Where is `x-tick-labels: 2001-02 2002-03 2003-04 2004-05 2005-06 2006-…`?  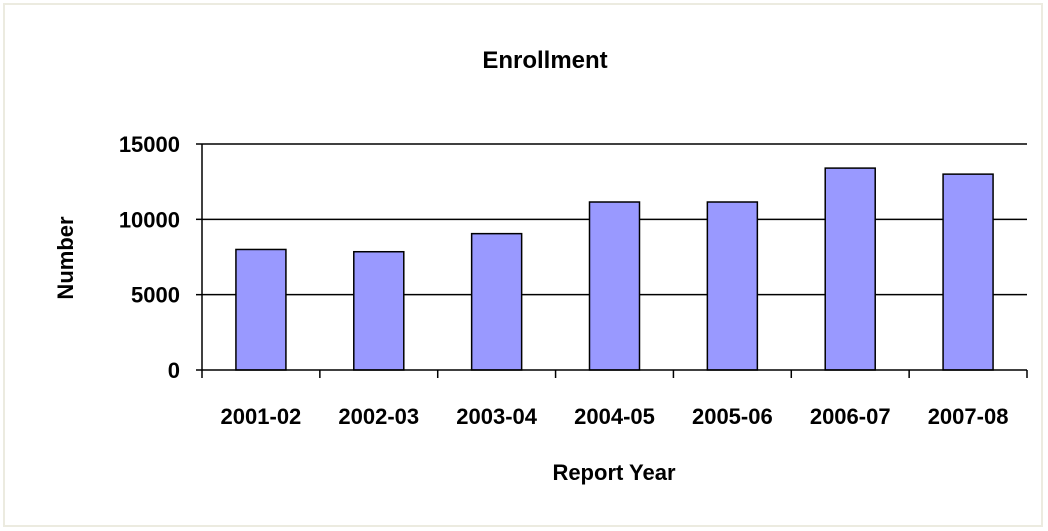 x-tick-labels: 2001-02 2002-03 2003-04 2004-05 2005-06 2006-… is located at coordinates (615, 416).